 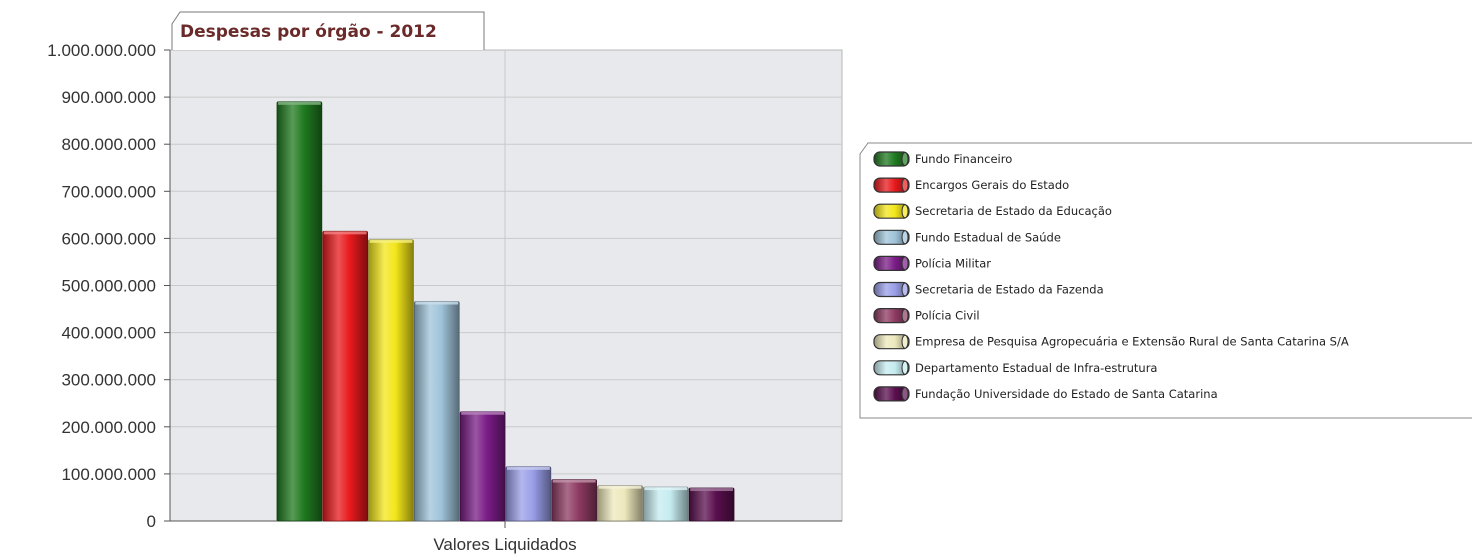 I want to click on legend-item: Fundo Financeiro, so click(x=942, y=159).